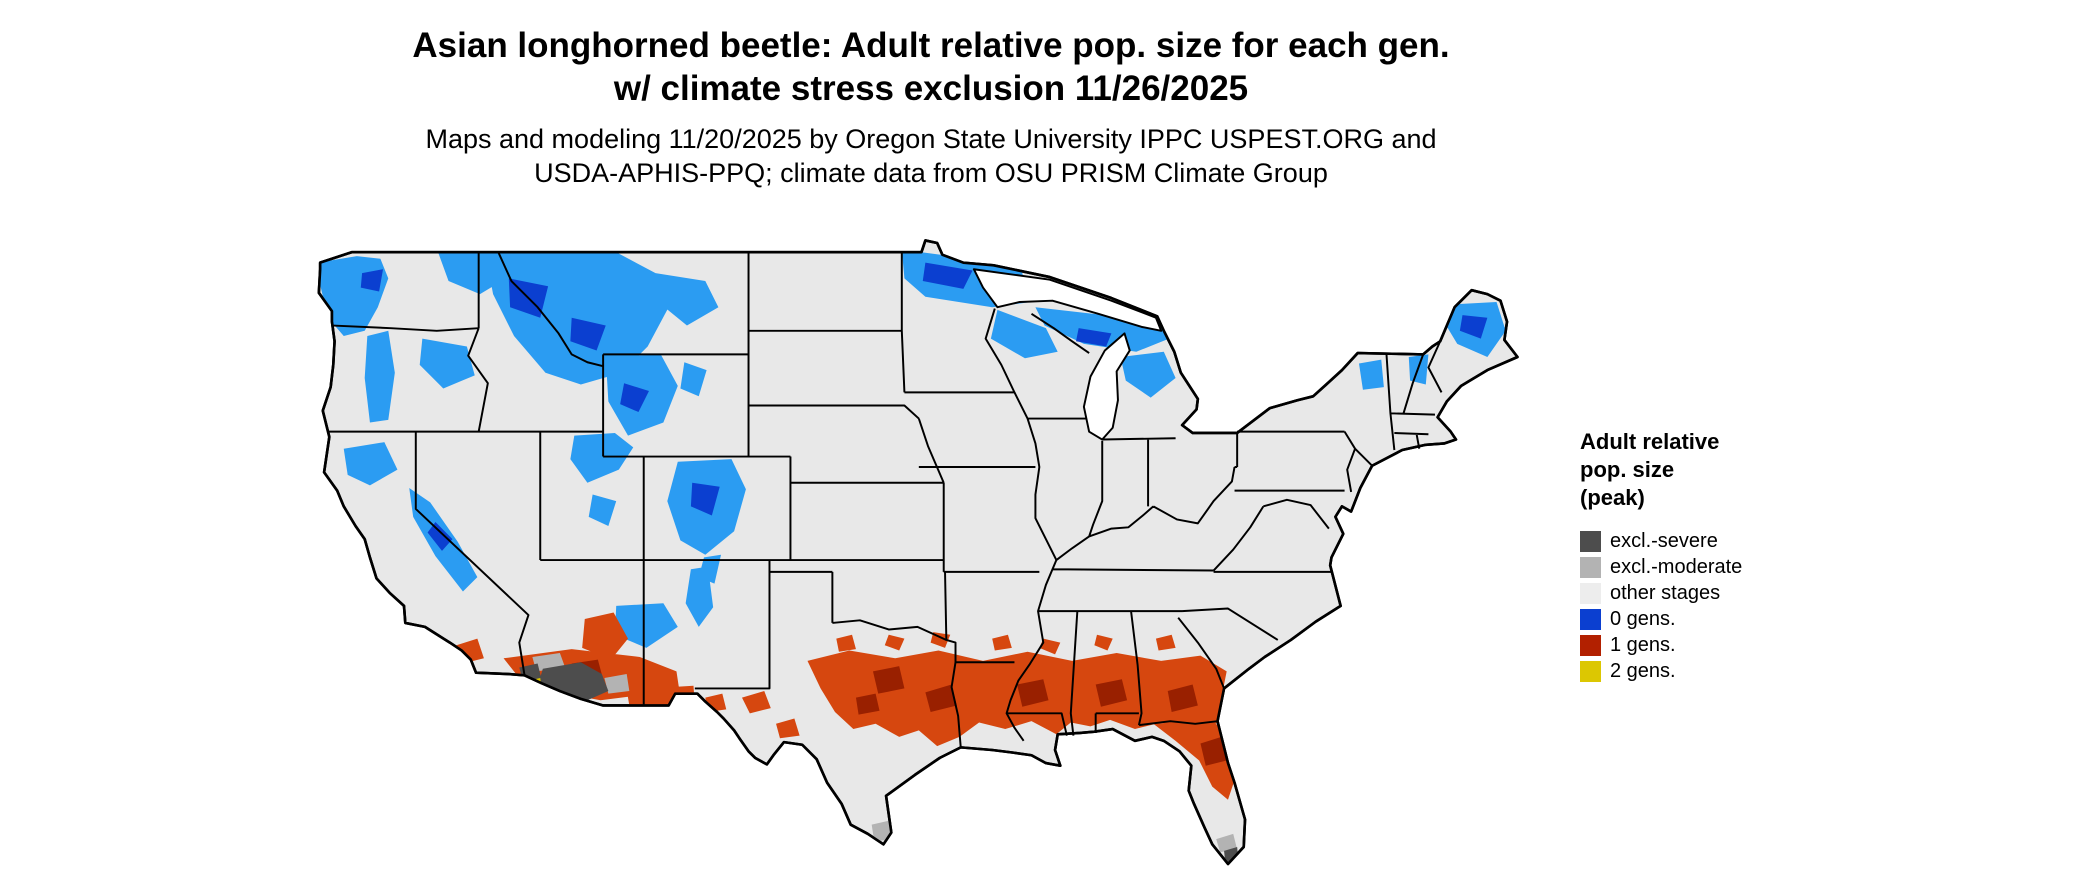 Image resolution: width=2100 pixels, height=892 pixels. I want to click on gen1-regions, so click(846, 706).